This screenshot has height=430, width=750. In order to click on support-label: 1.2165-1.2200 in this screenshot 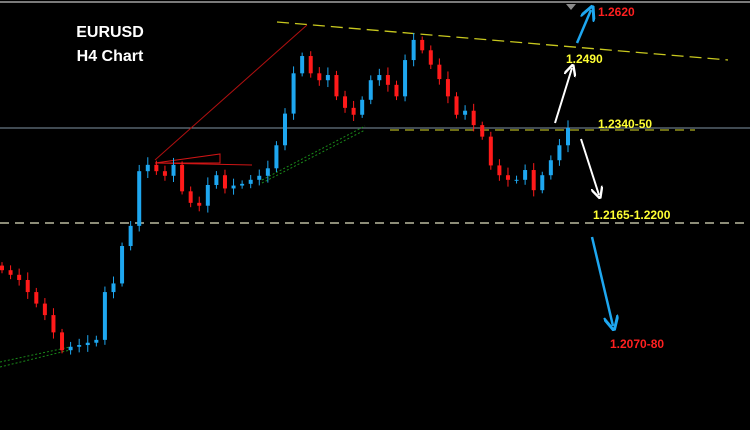, I will do `click(632, 215)`.